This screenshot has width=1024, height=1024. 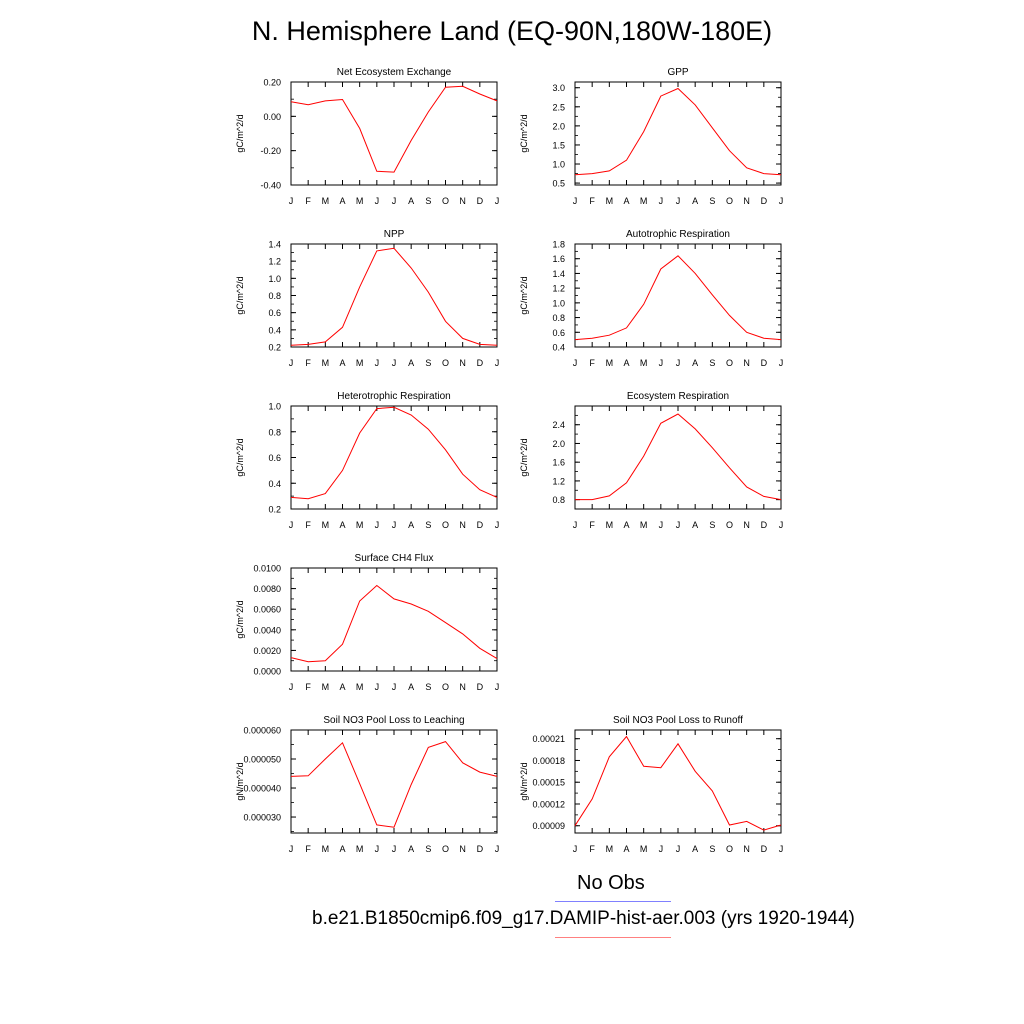 I want to click on y-tick-label: 0.0100, so click(x=267, y=569).